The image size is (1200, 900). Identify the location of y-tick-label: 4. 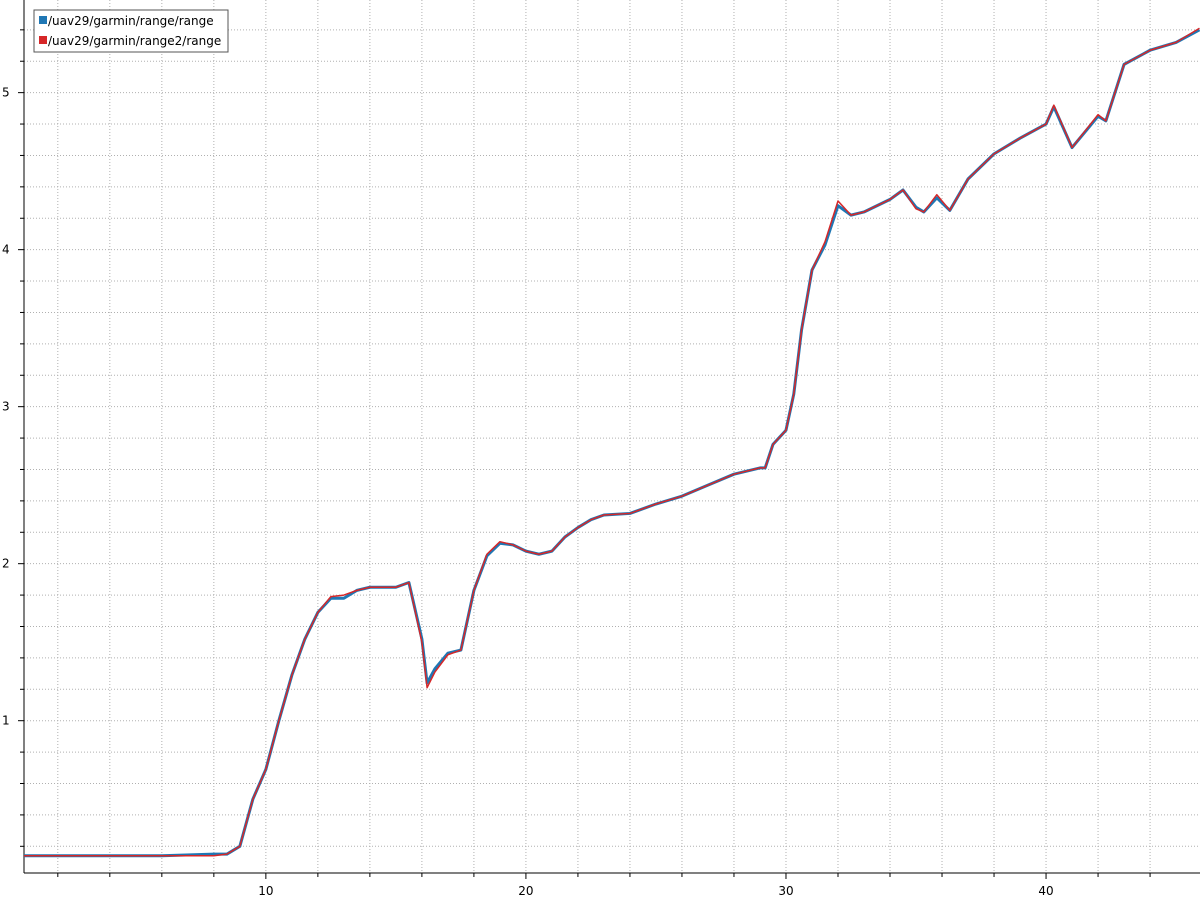
(6, 250).